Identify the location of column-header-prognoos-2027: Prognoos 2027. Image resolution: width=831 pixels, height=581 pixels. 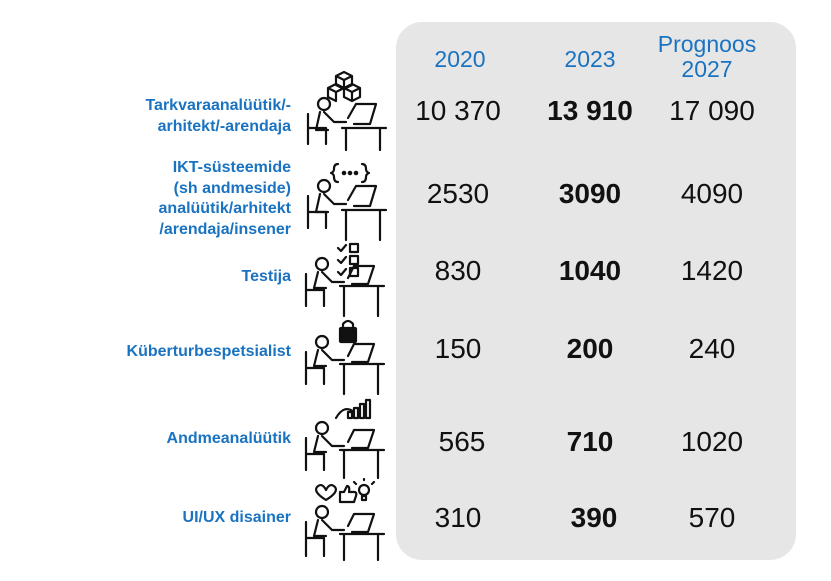
(707, 56).